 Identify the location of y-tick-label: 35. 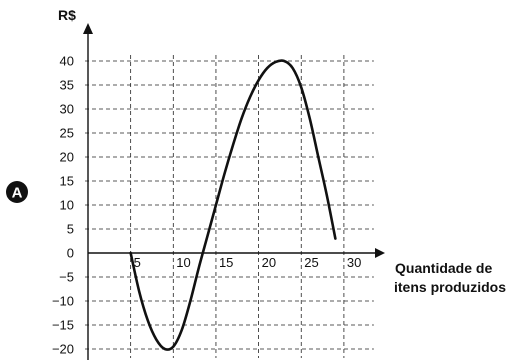
(67, 85).